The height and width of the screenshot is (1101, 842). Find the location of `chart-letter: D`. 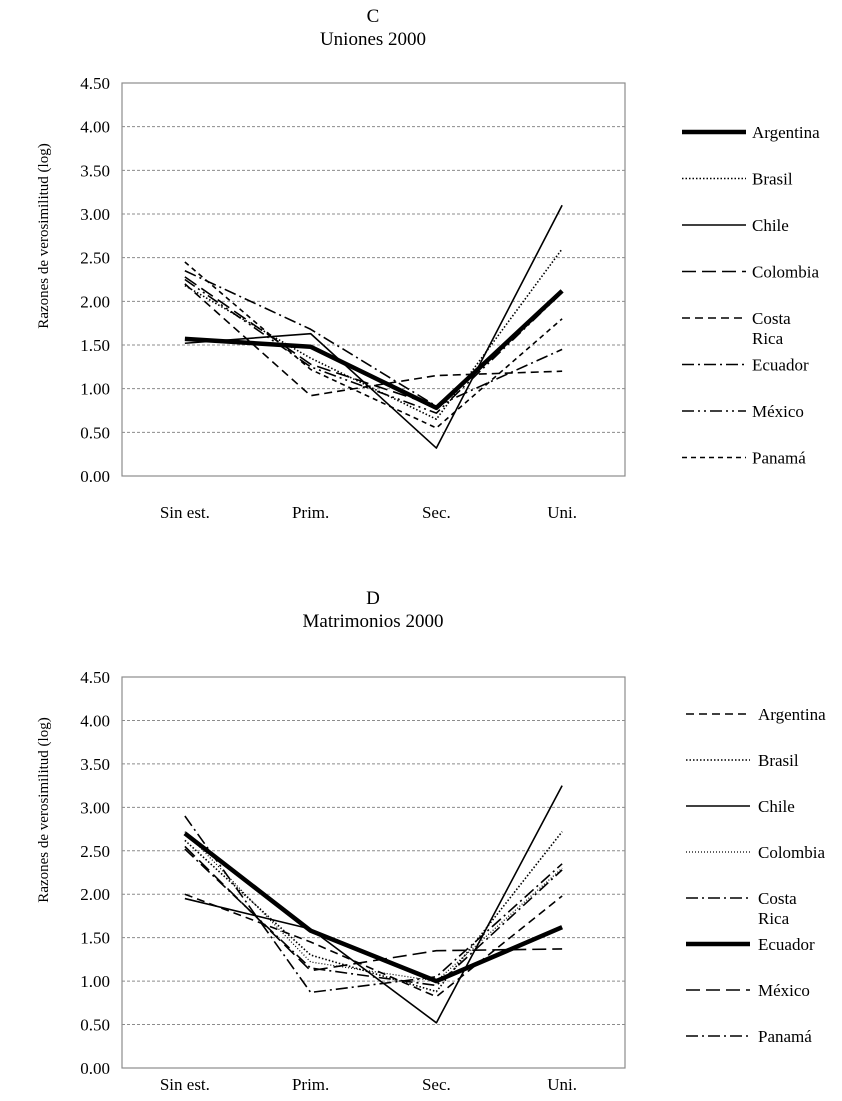

chart-letter: D is located at coordinates (373, 598).